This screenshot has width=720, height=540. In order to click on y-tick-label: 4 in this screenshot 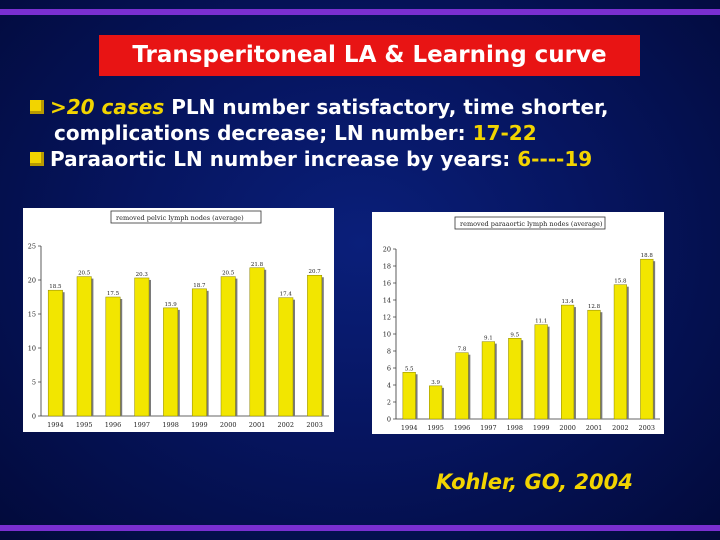, I will do `click(389, 386)`.